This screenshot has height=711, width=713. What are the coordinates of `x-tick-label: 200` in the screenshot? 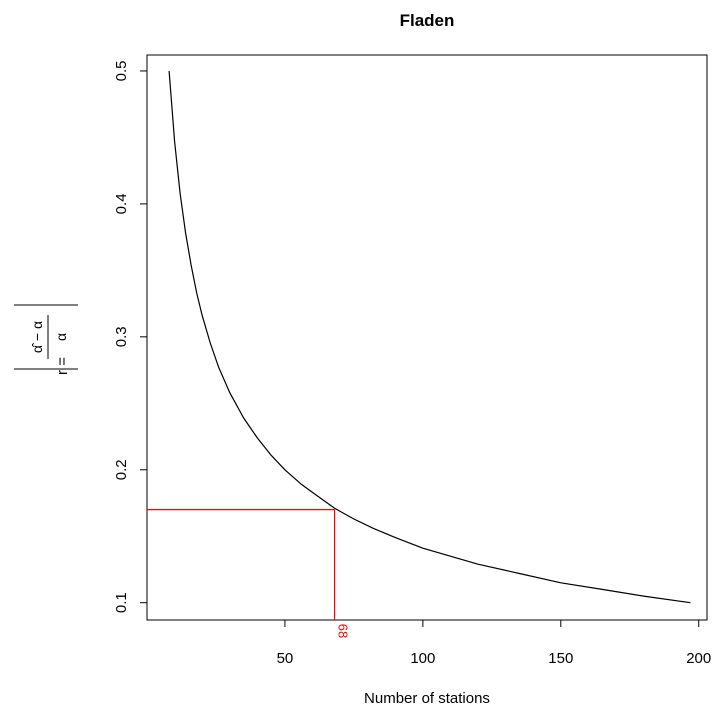 It's located at (698, 658).